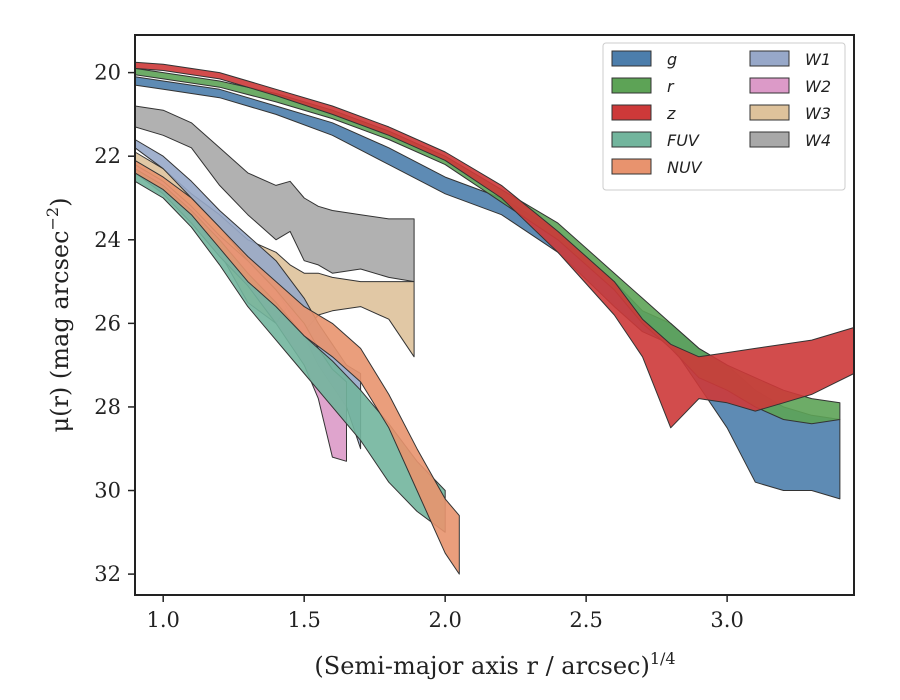  What do you see at coordinates (663, 658) in the screenshot?
I see `x-axis-label-exponent: 1/4` at bounding box center [663, 658].